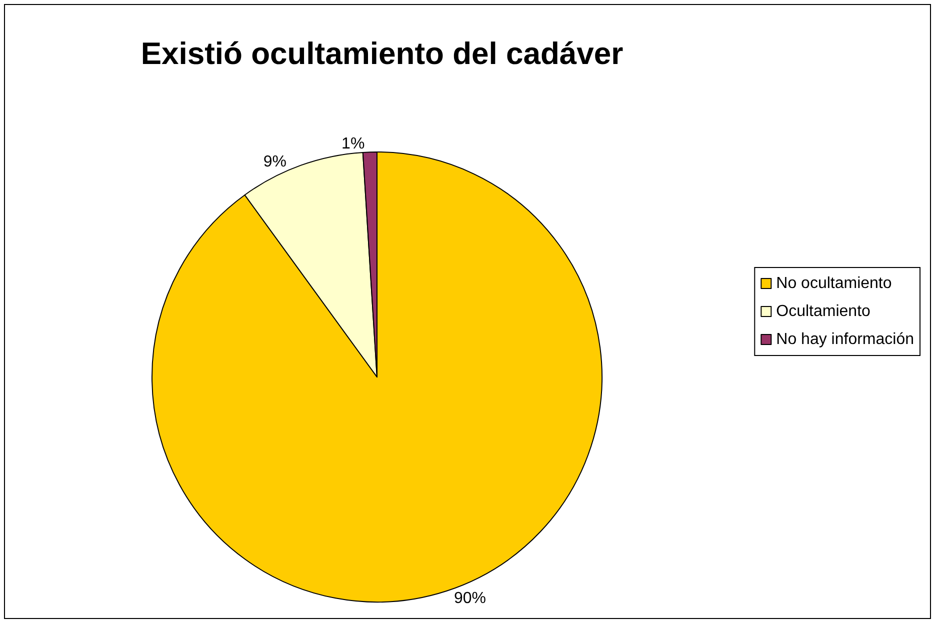 Image resolution: width=937 pixels, height=625 pixels. Describe the element at coordinates (470, 599) in the screenshot. I see `data-label: 90%` at that location.